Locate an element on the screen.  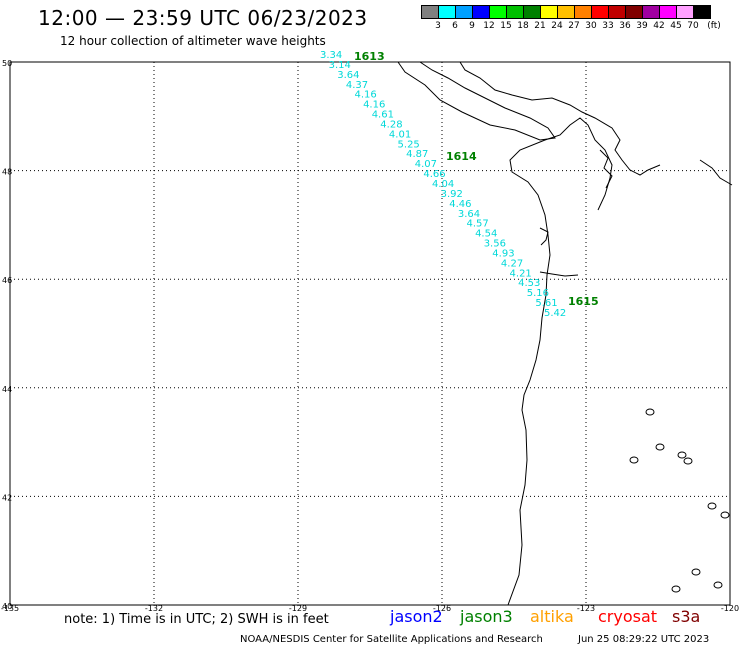
swh-value: 5.16 is located at coordinates (538, 293).